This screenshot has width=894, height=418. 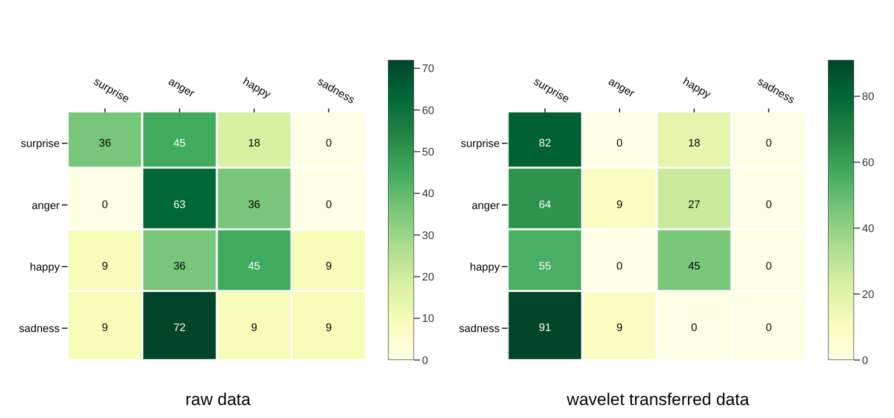 I want to click on color-bar-label: 10, so click(x=428, y=319).